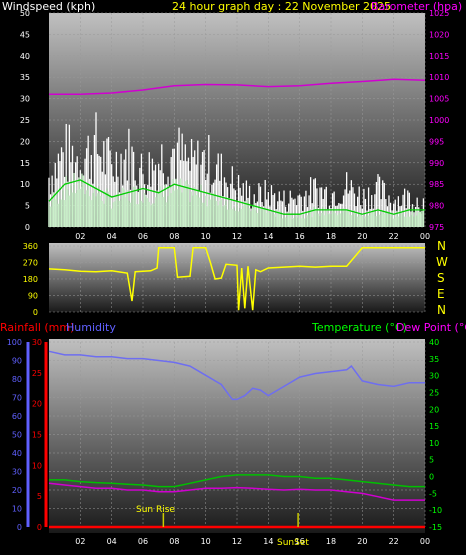 The image size is (466, 555). What do you see at coordinates (206, 541) in the screenshot?
I see `temp-x-tick: 10` at bounding box center [206, 541].